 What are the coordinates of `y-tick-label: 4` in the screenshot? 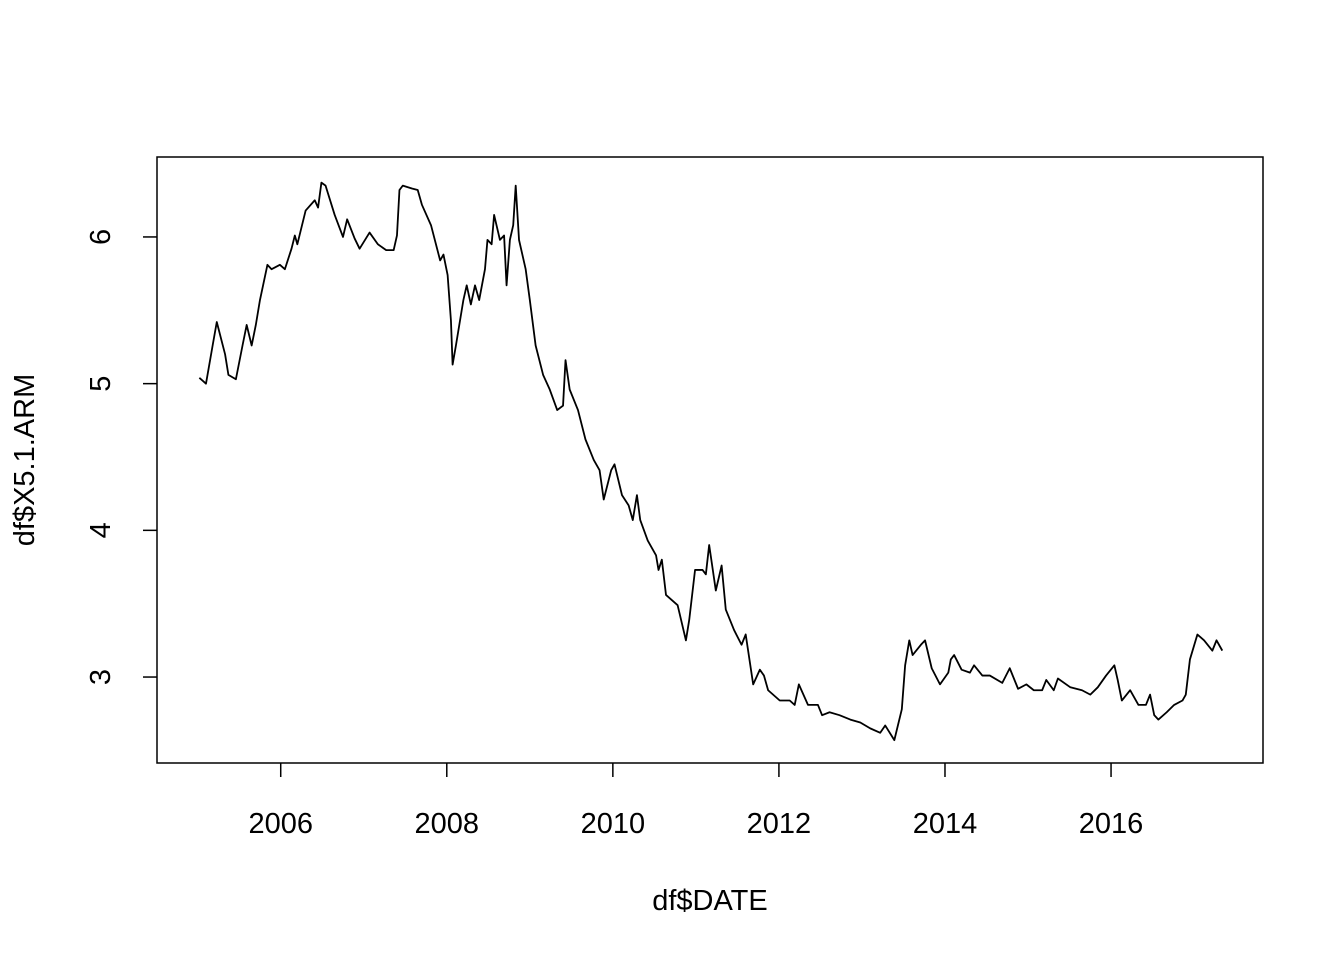 It's located at (101, 530).